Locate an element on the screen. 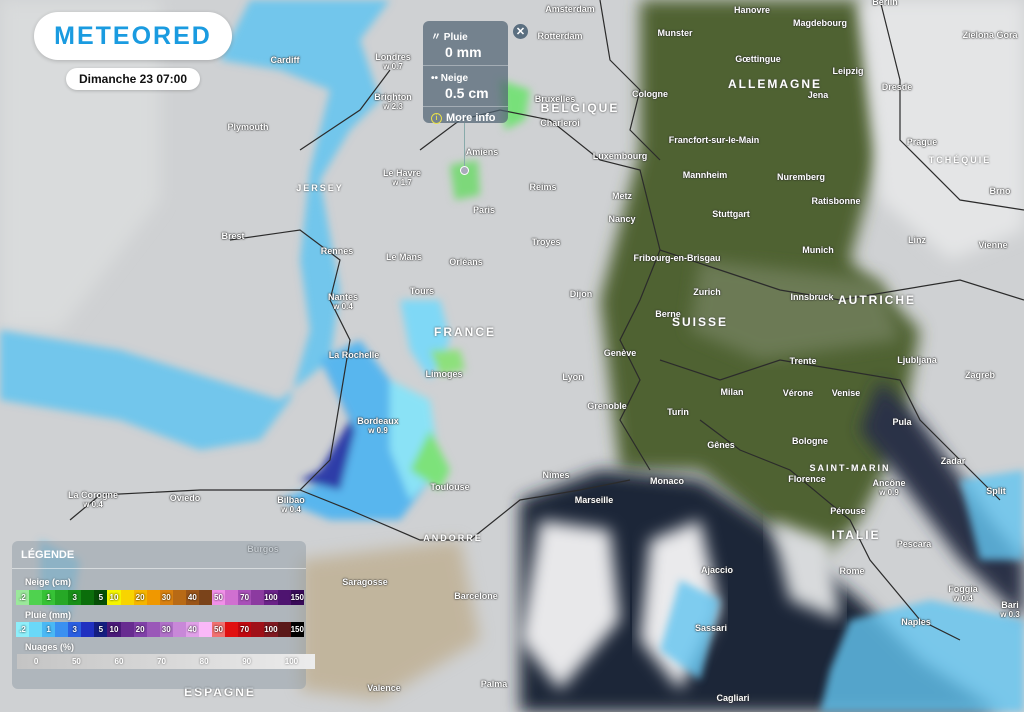  city-name: Nuremberg is located at coordinates (801, 177).